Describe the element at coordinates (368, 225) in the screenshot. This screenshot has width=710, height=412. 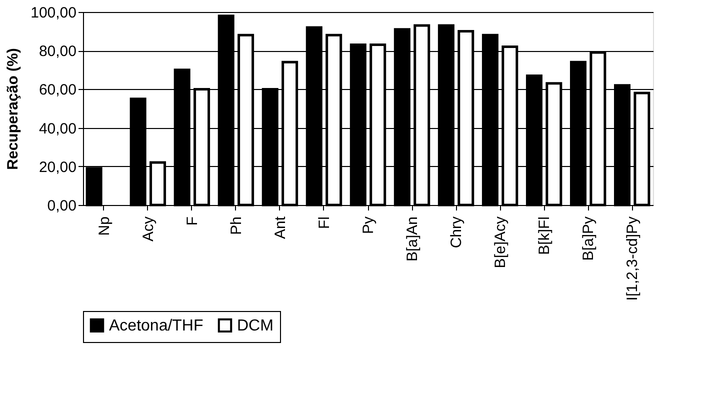
I see `x-tick-label: Py` at that location.